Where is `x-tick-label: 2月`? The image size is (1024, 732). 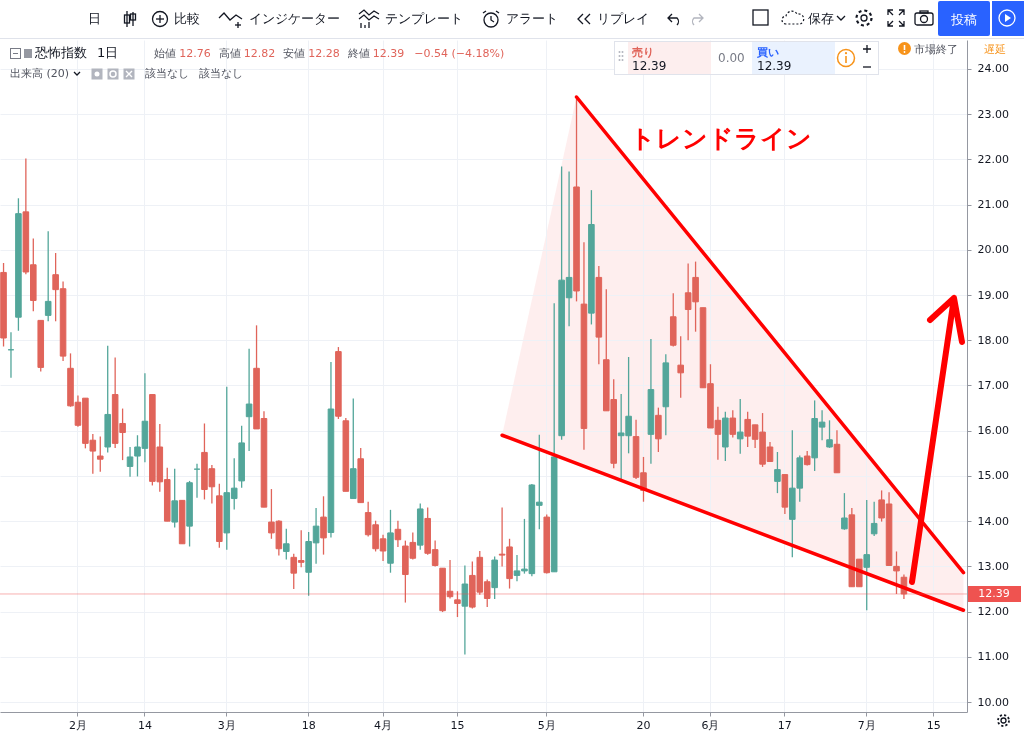
x-tick-label: 2月 is located at coordinates (77, 725).